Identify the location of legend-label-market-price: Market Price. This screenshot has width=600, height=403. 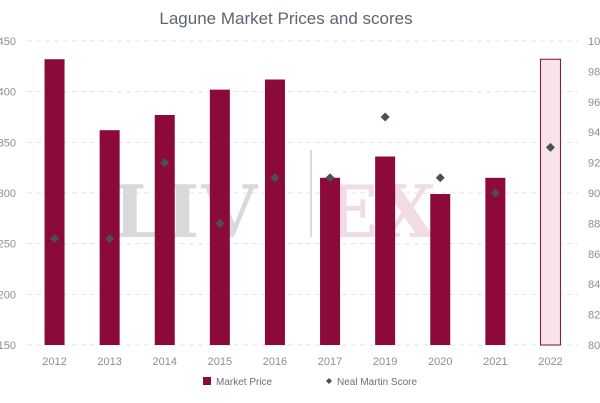
(244, 382).